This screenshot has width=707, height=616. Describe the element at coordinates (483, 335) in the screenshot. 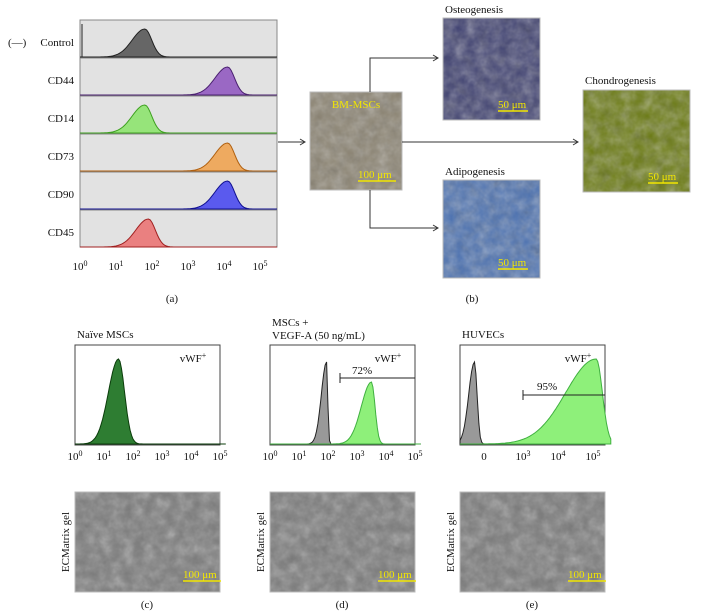

I see `panel-title: HUVECs` at that location.